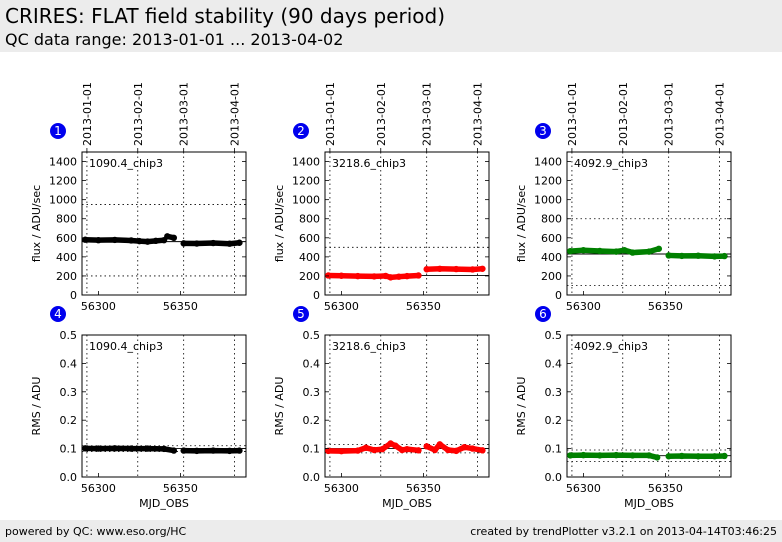  I want to click on y-axis-label: flux / ADU/sec, so click(279, 223).